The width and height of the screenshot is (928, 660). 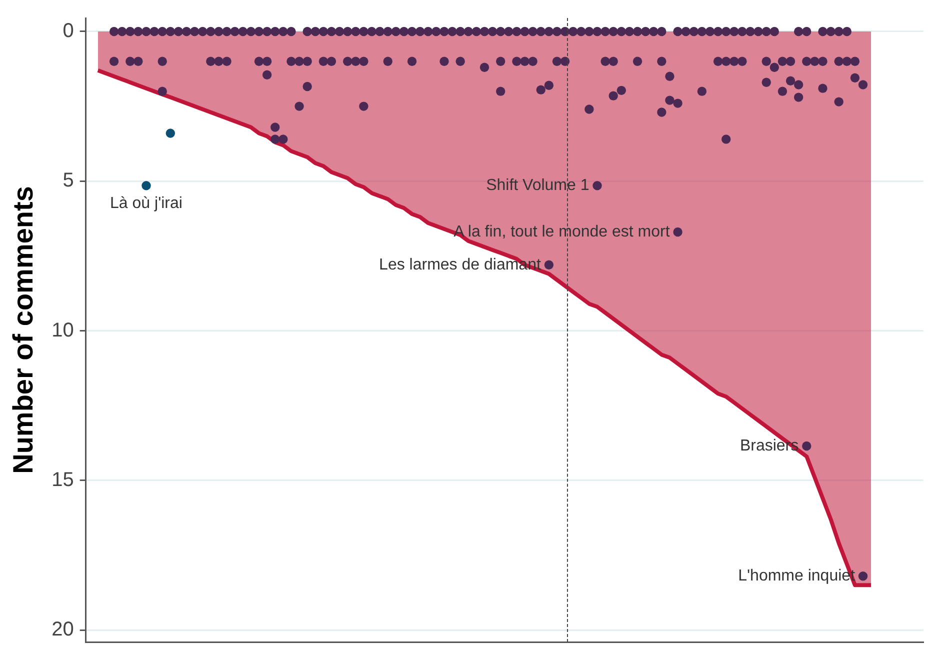 What do you see at coordinates (63, 479) in the screenshot?
I see `y-tick-label: 15` at bounding box center [63, 479].